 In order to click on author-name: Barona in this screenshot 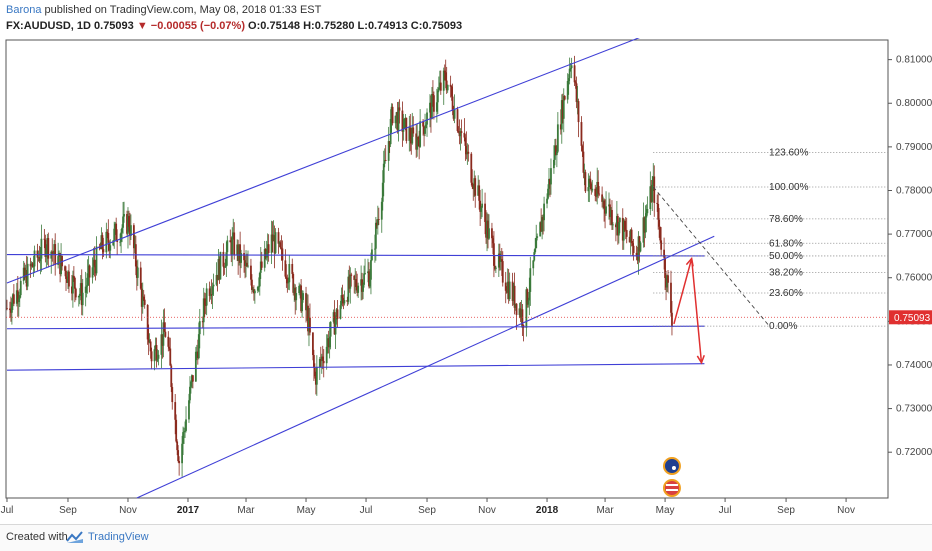, I will do `click(24, 10)`.